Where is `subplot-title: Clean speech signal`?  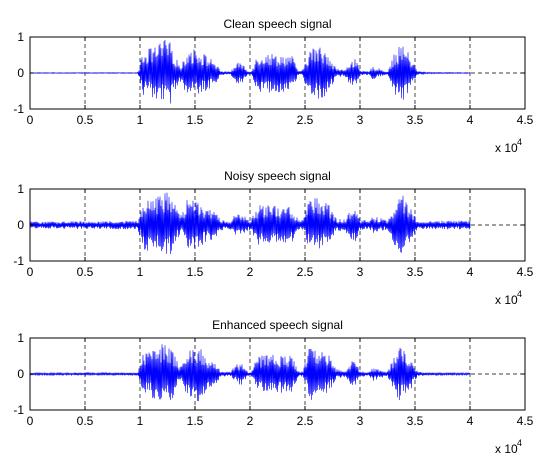
subplot-title: Clean speech signal is located at coordinates (277, 24).